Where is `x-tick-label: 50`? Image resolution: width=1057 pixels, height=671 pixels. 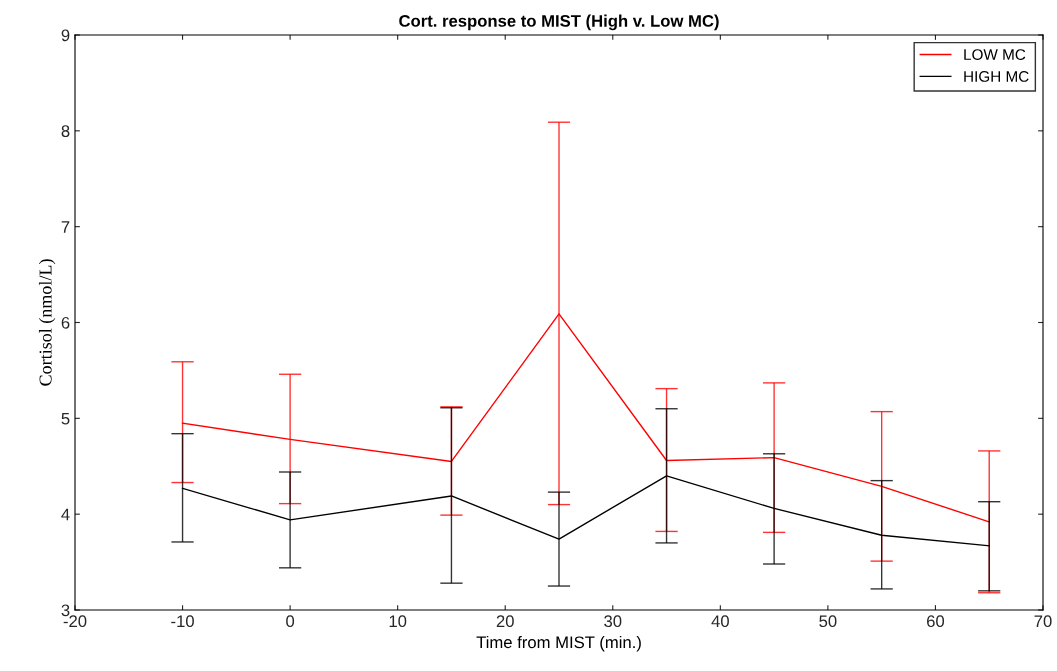
x-tick-label: 50 is located at coordinates (828, 621).